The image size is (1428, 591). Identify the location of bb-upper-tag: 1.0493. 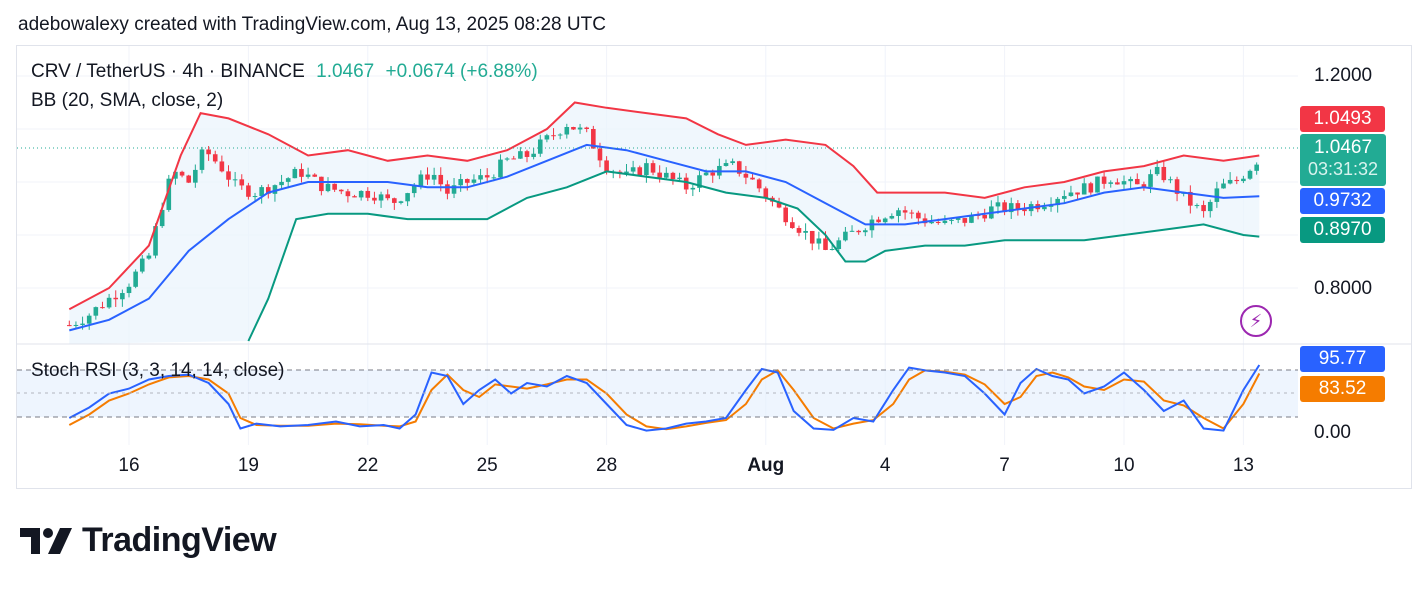
(1342, 119).